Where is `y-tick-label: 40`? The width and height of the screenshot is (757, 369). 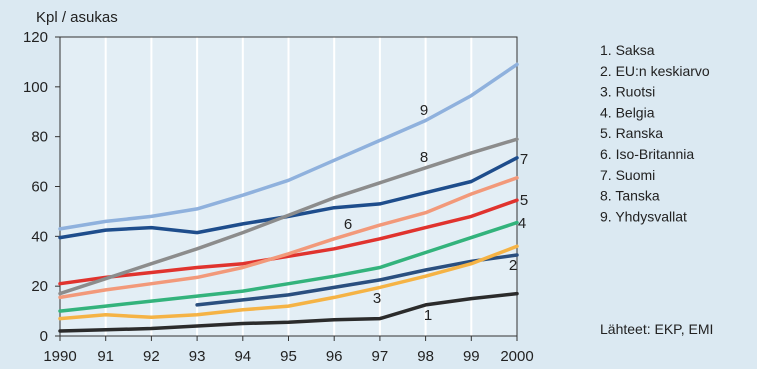 y-tick-label: 40 is located at coordinates (39, 236).